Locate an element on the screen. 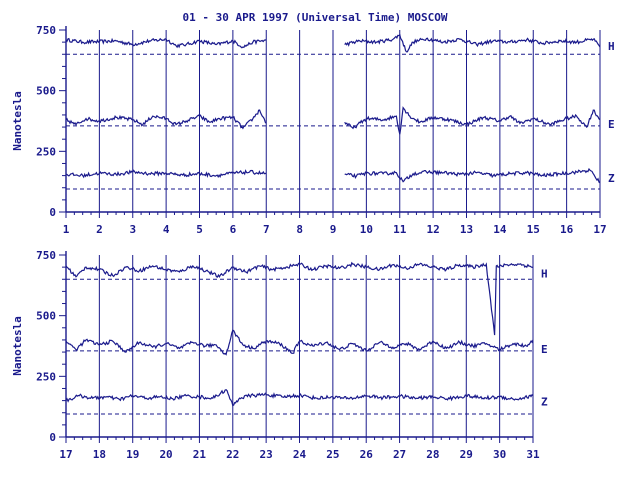 This screenshot has height=480, width=640. x-tick-label: 12 is located at coordinates (433, 229).